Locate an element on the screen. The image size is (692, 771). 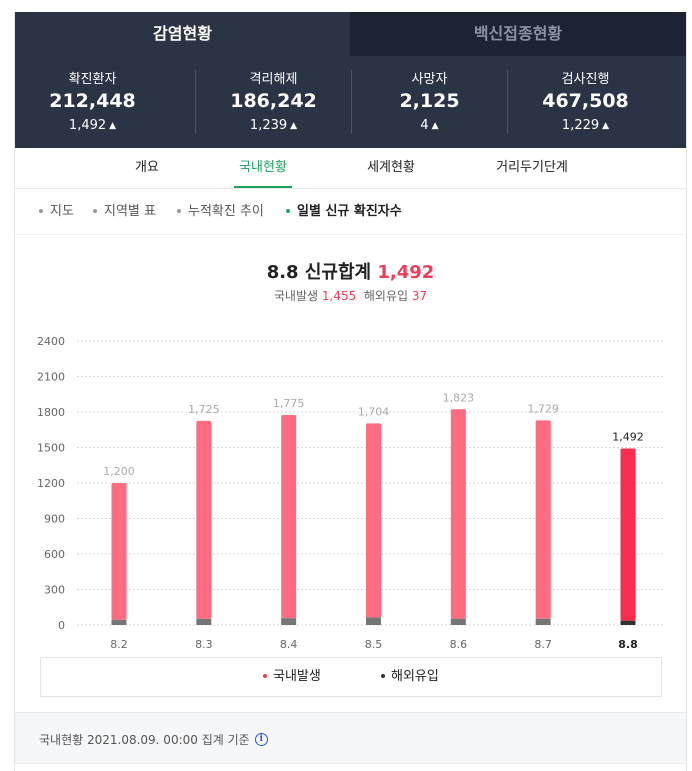
chart-title: 8.8 신규합계 1,492 is located at coordinates (350, 272).